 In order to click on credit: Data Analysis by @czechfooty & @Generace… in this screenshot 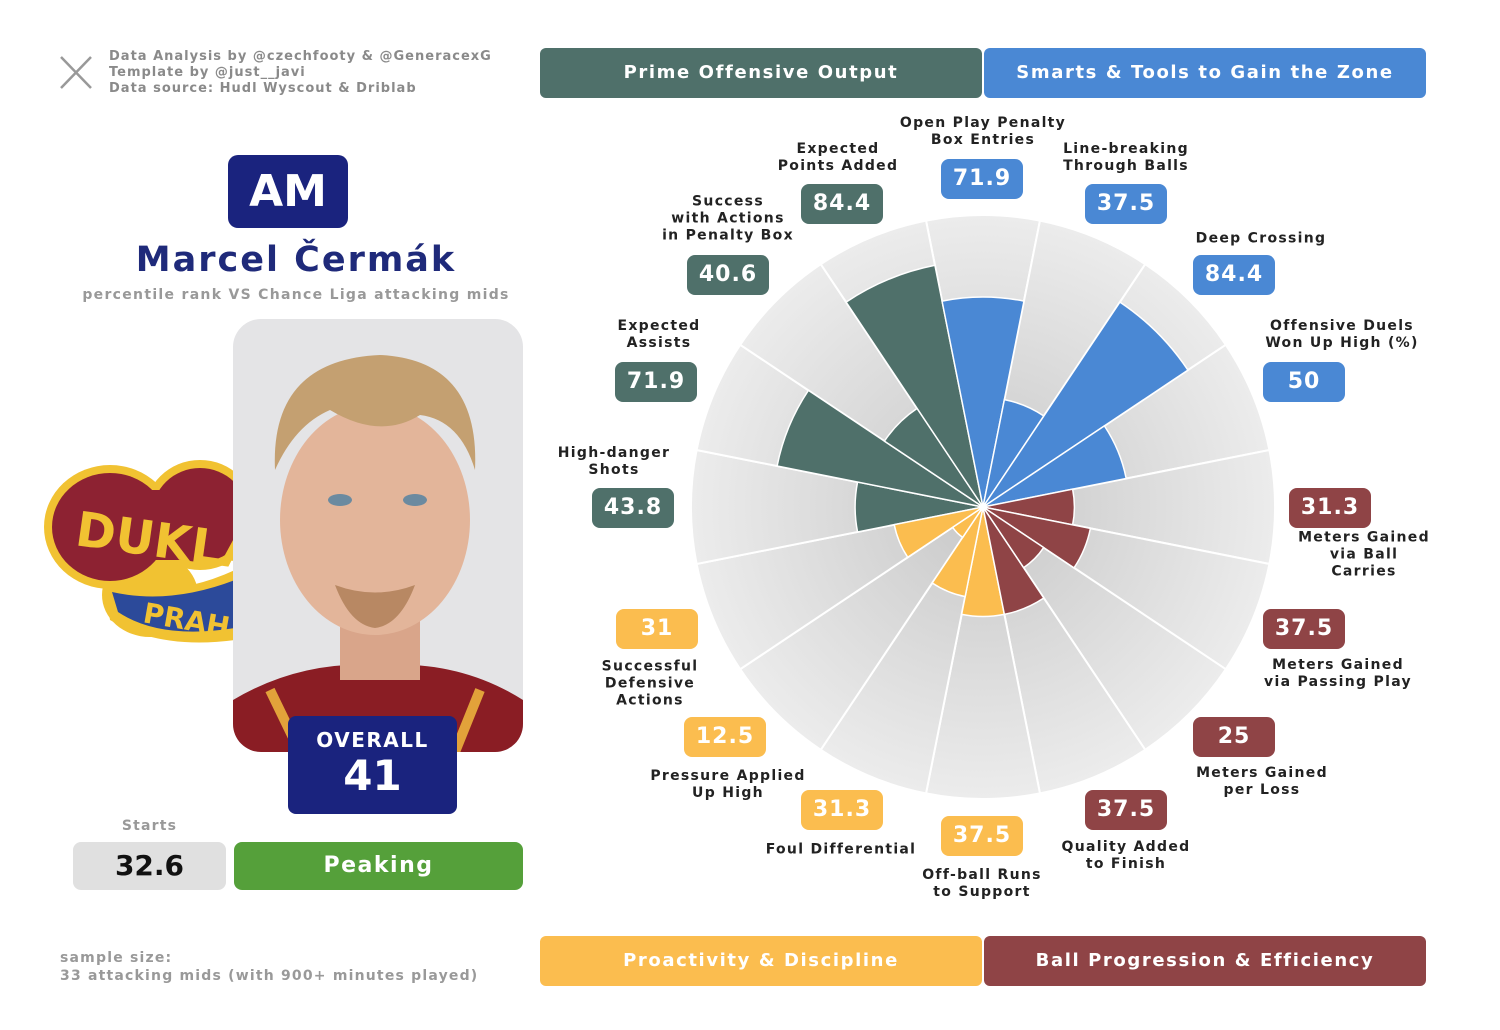, I will do `click(300, 56)`.